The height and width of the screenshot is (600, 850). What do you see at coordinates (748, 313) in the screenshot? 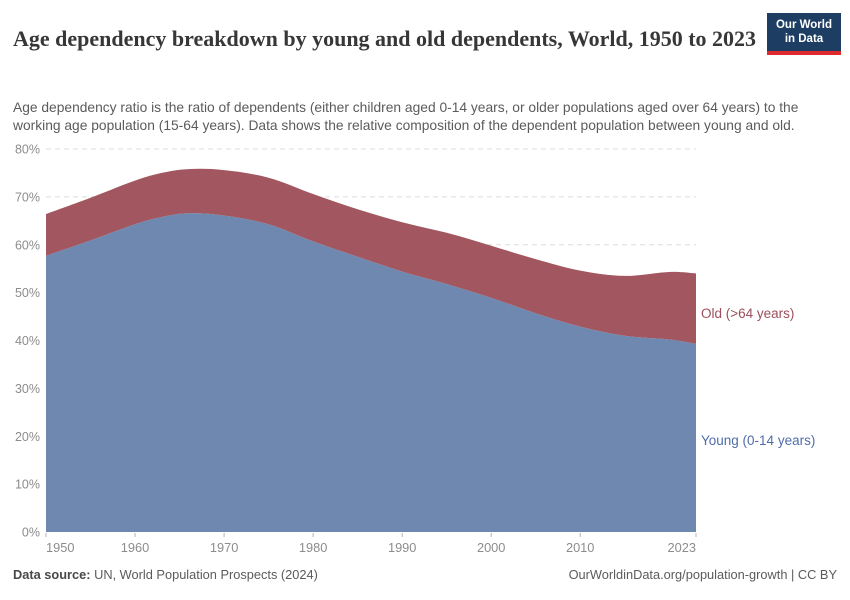
I see `series-label-old: Old (>64 years)` at bounding box center [748, 313].